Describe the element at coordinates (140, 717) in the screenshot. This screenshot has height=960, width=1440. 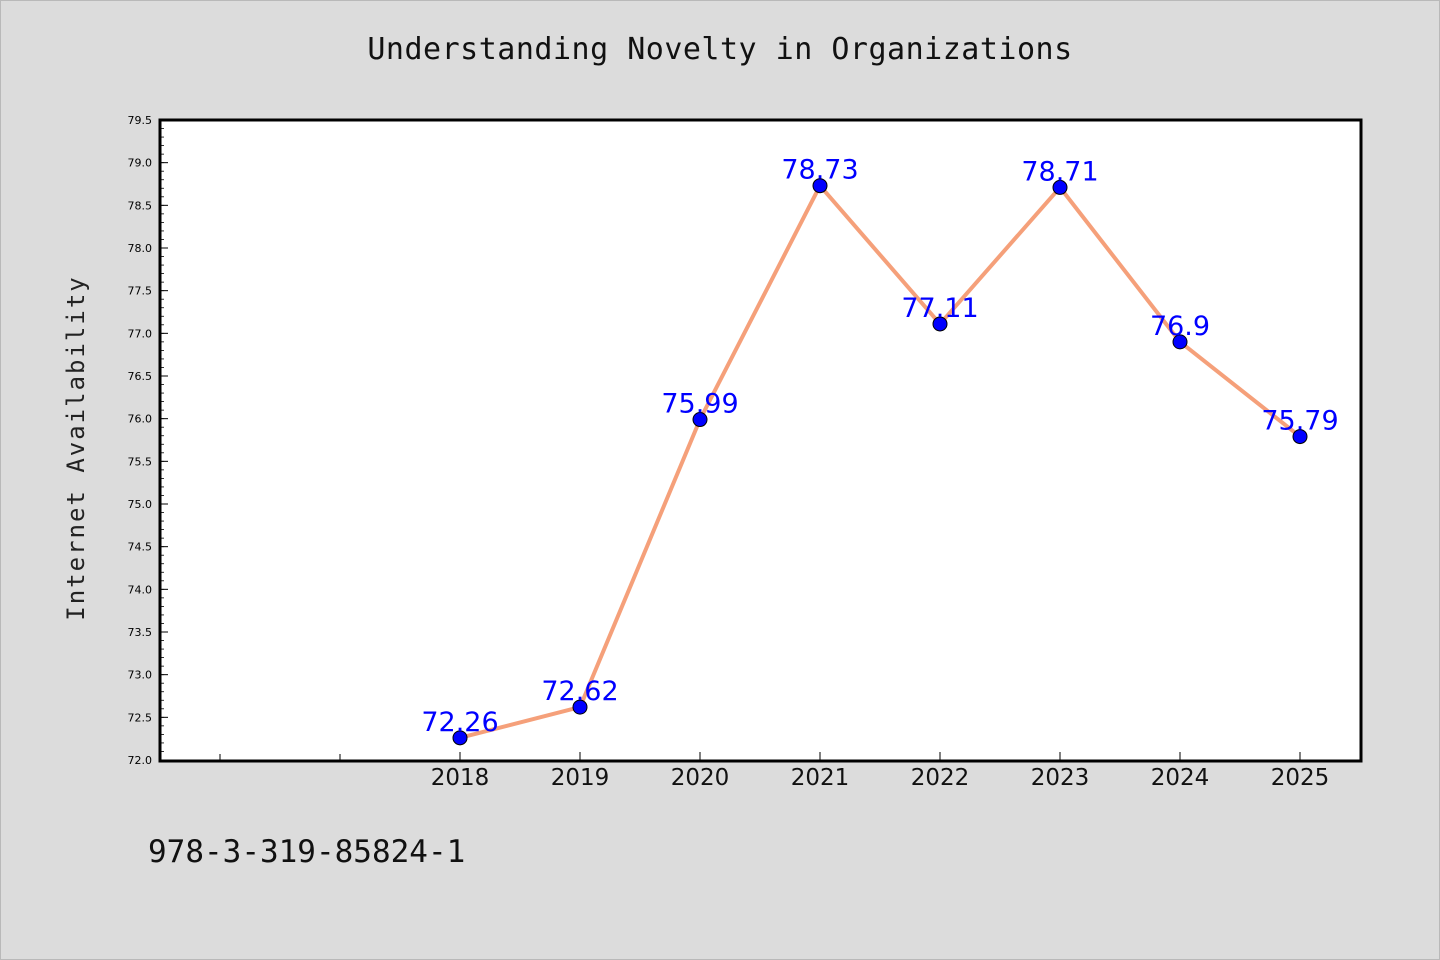
I see `y-tick-label: 72.5` at that location.